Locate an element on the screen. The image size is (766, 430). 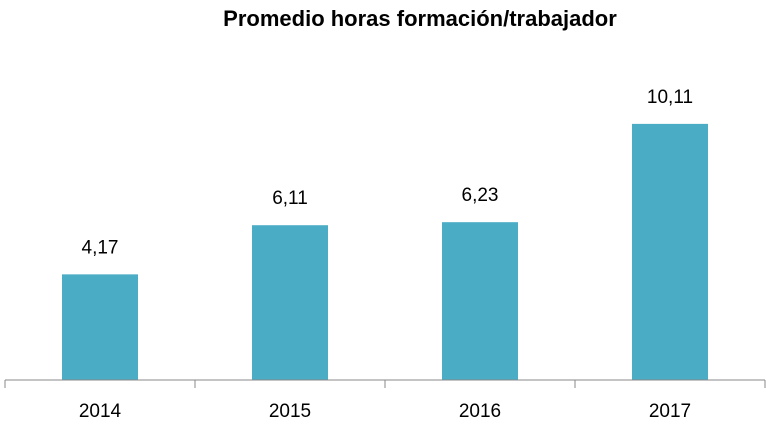
data-label: 6,11 is located at coordinates (290, 198).